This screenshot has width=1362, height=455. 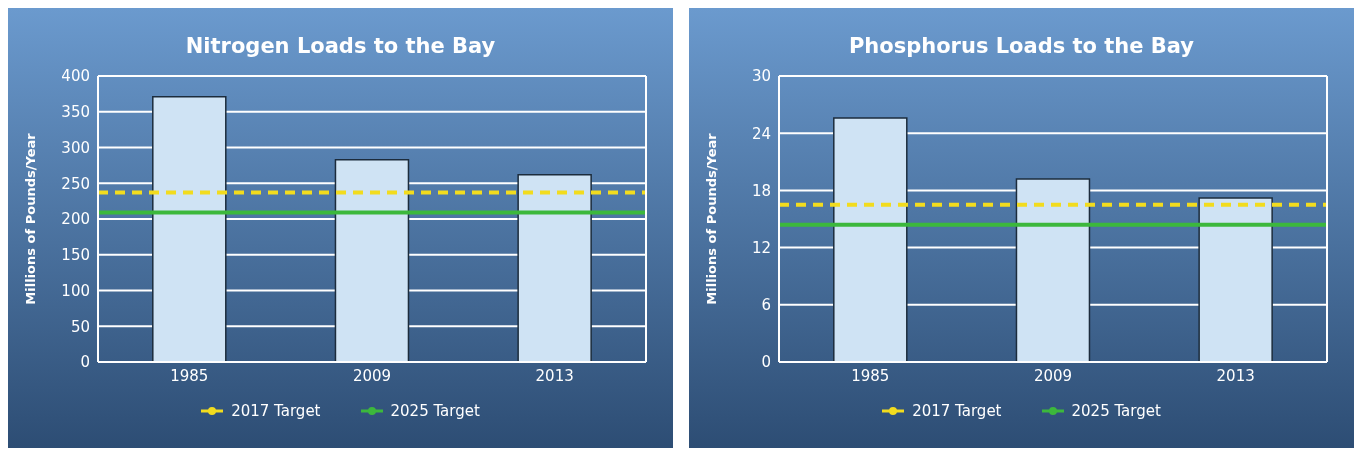 I want to click on y-tick-label: 24, so click(x=761, y=133).